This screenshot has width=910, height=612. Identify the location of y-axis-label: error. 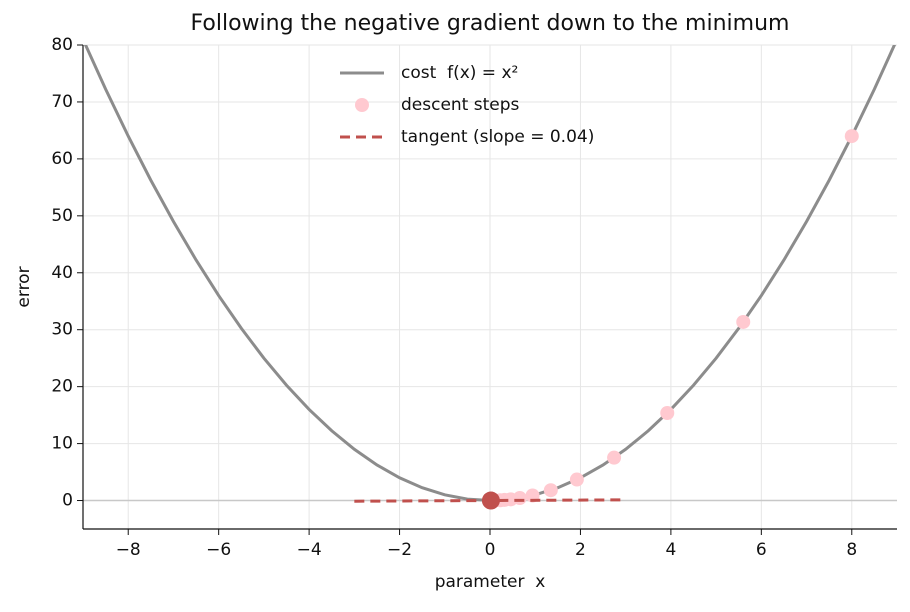
(24, 286).